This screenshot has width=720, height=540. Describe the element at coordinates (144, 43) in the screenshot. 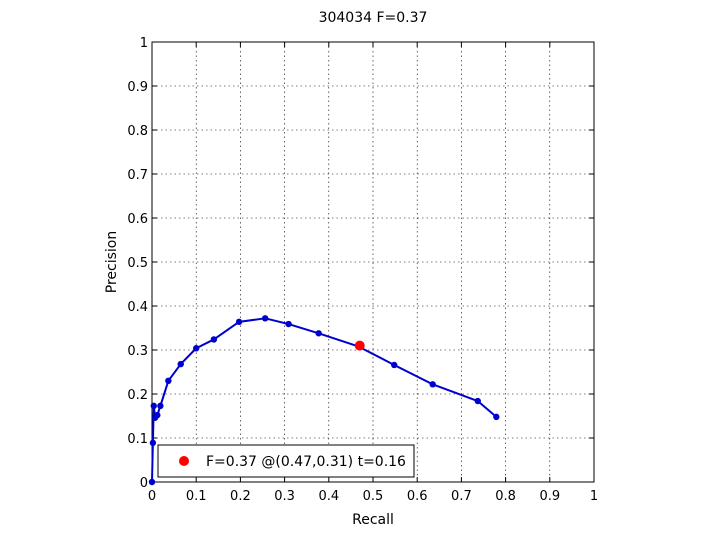

I see `y-tick-label: 1` at that location.